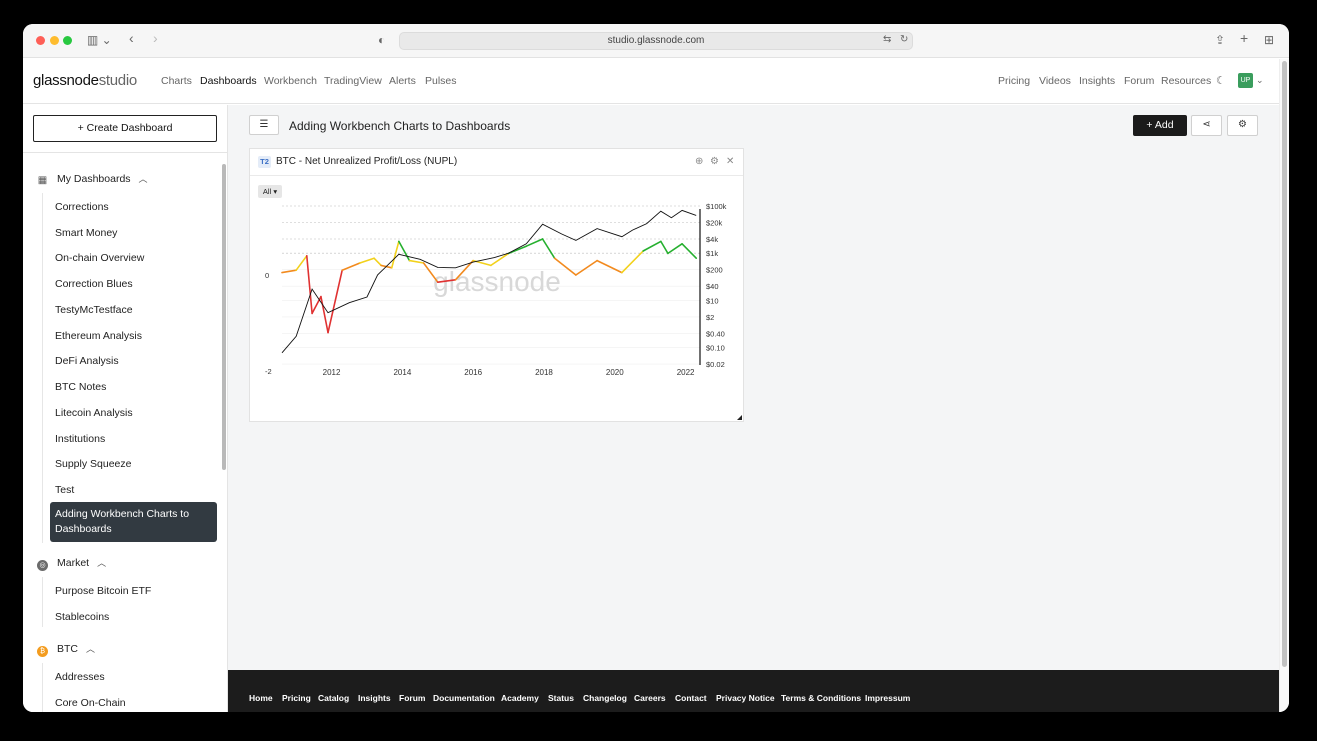 The height and width of the screenshot is (741, 1317). What do you see at coordinates (264, 125) in the screenshot?
I see `toggle-sidebar-button: ☰` at bounding box center [264, 125].